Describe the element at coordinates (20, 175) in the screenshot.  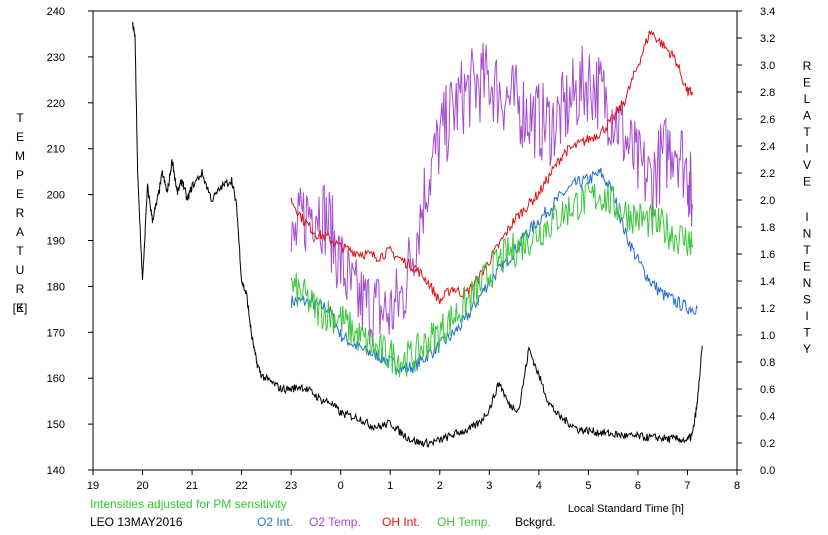
I see `left-y-axis-letter: P` at that location.